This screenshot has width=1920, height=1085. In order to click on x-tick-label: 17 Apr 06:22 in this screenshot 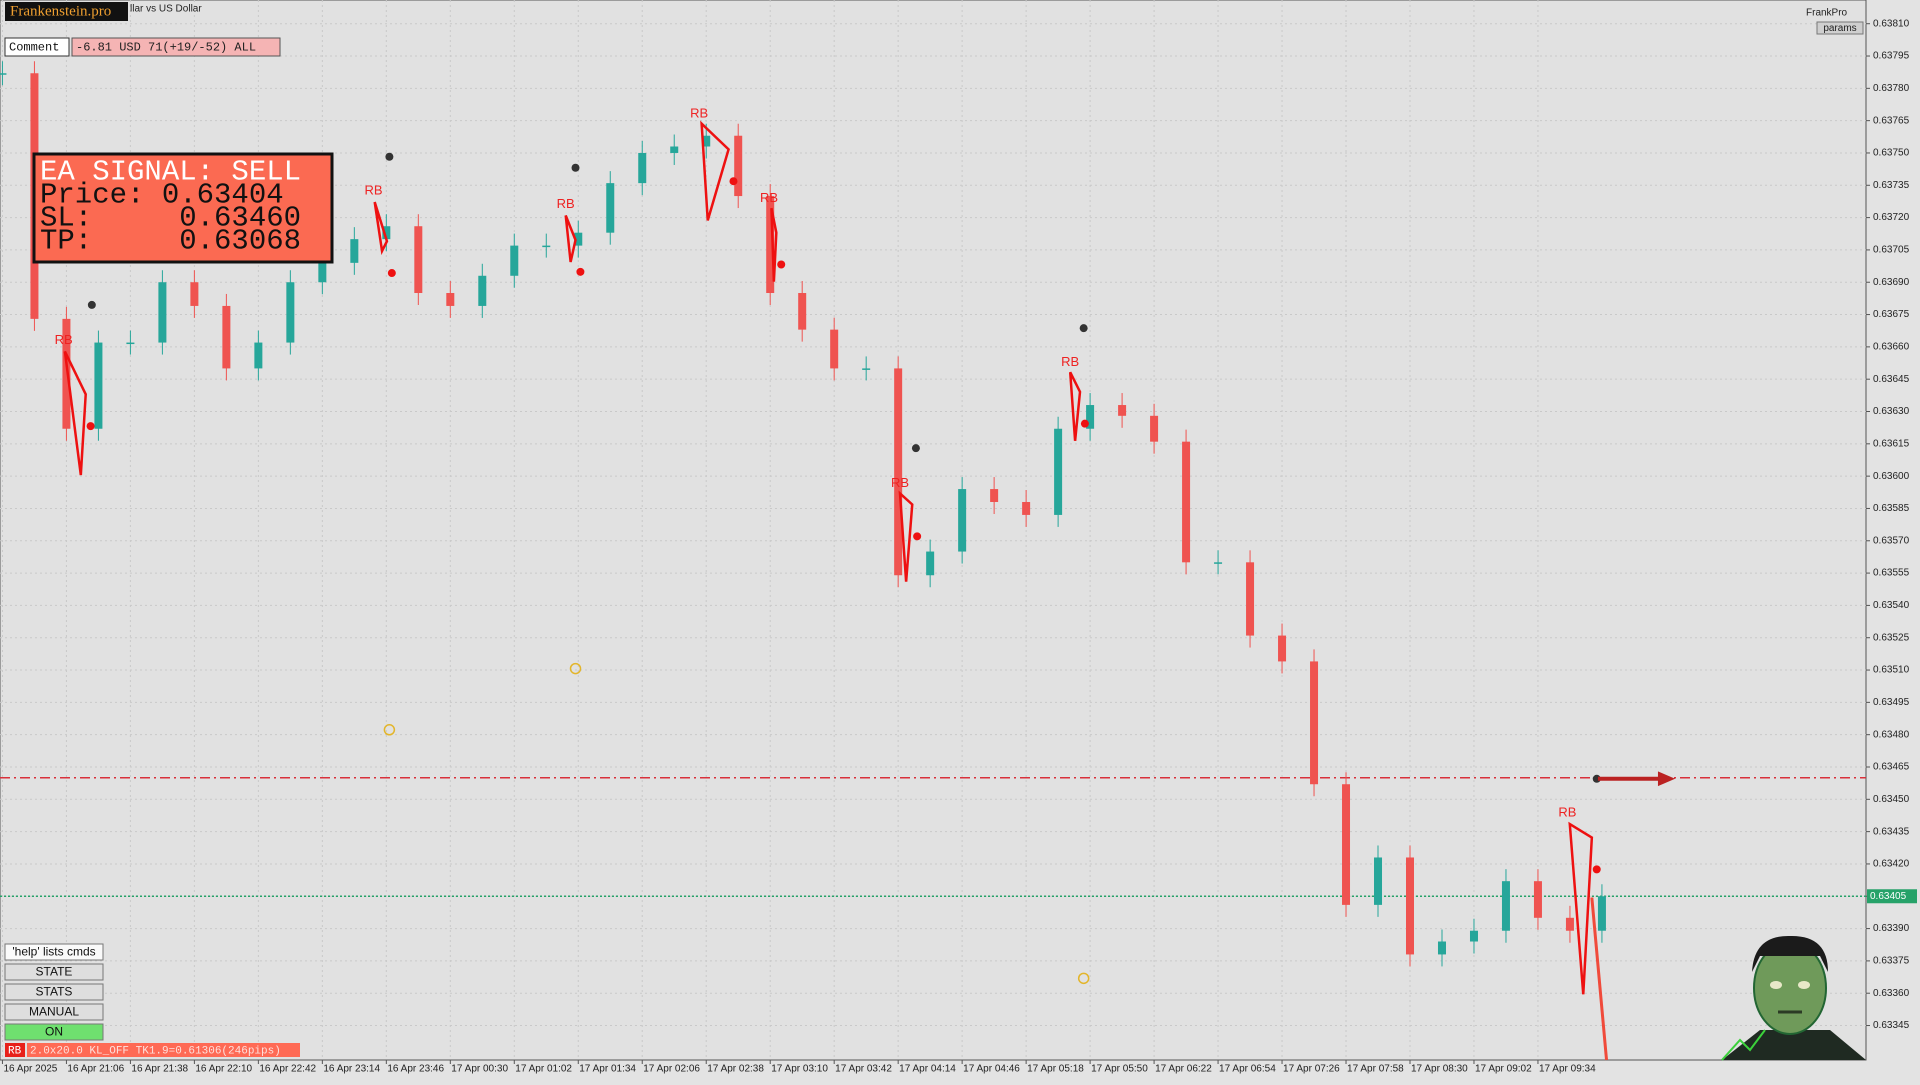, I will do `click(1183, 1069)`.